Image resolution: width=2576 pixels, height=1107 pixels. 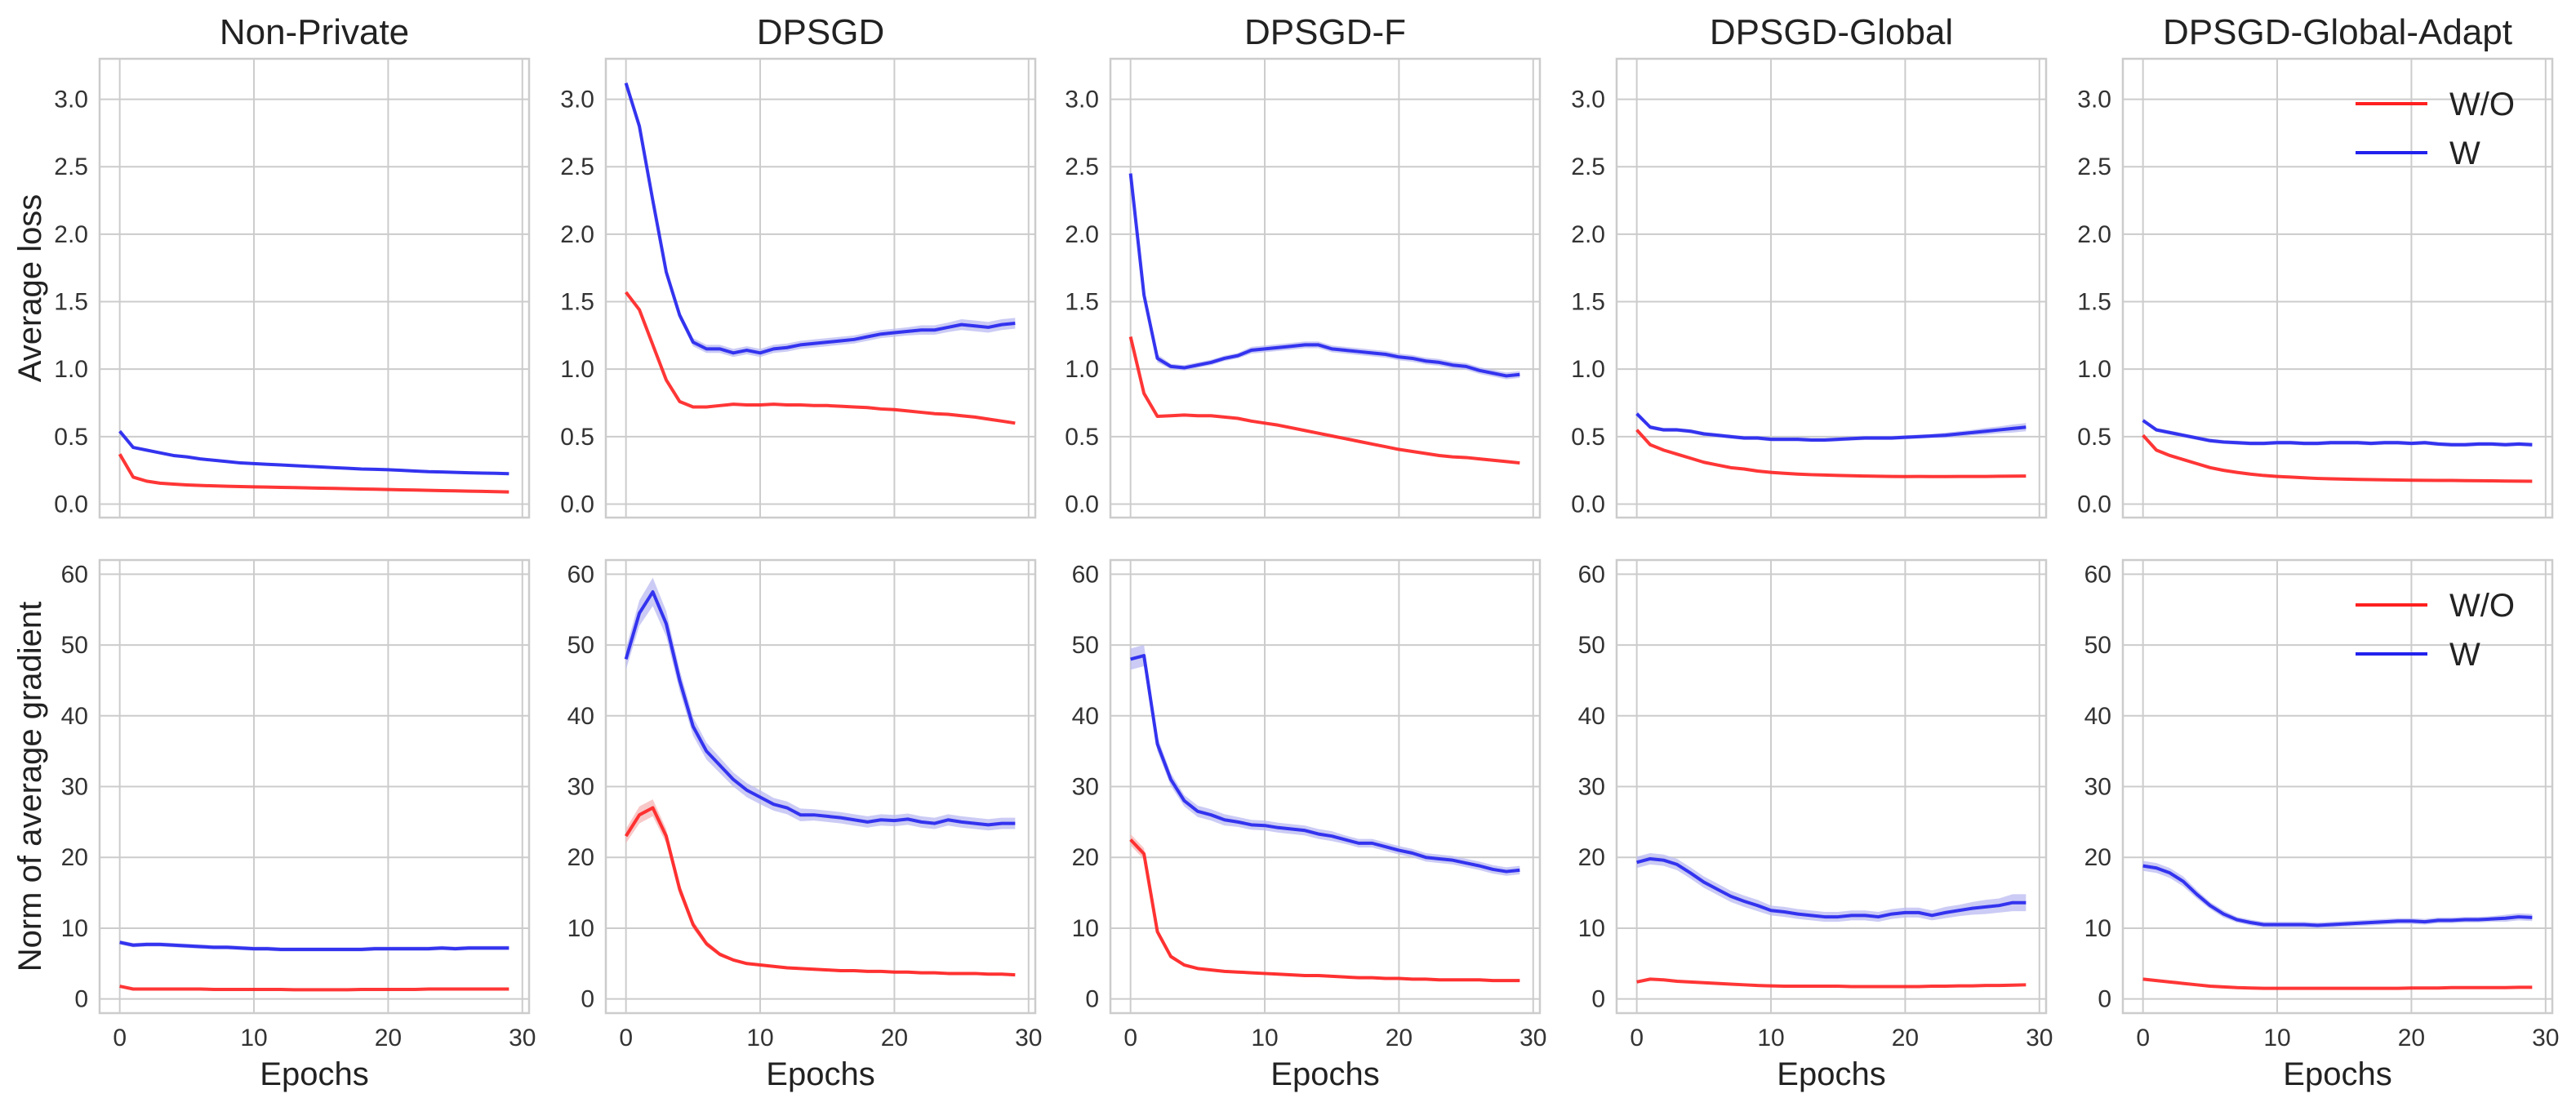 What do you see at coordinates (2337, 32) in the screenshot?
I see `panel-title: DPSGD-Global-Adapt` at bounding box center [2337, 32].